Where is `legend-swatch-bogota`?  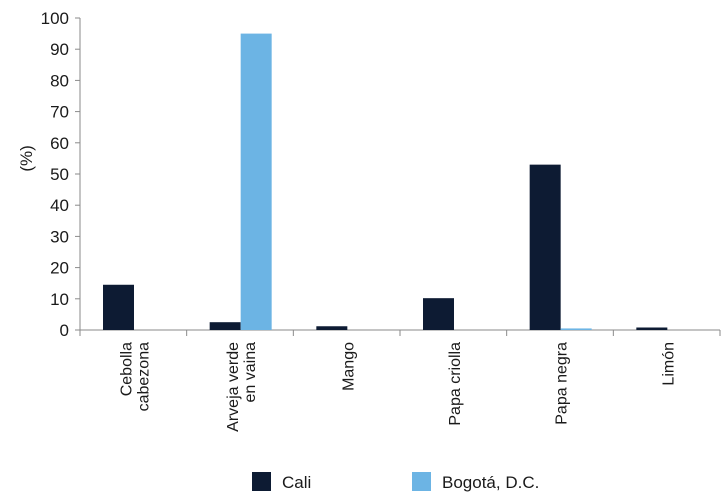
legend-swatch-bogota is located at coordinates (421, 481).